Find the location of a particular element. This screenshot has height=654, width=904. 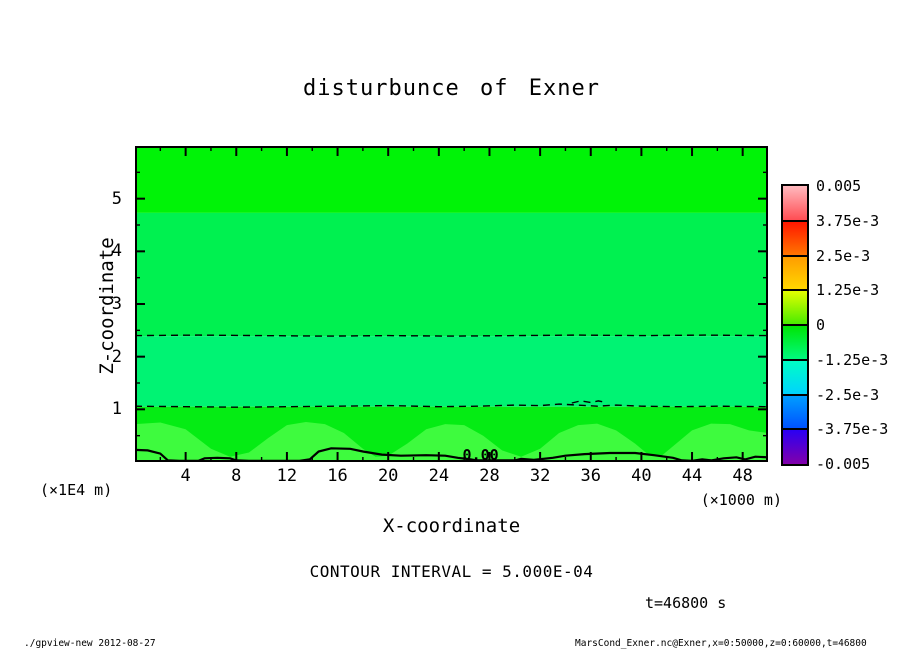

colorbar is located at coordinates (795, 325).